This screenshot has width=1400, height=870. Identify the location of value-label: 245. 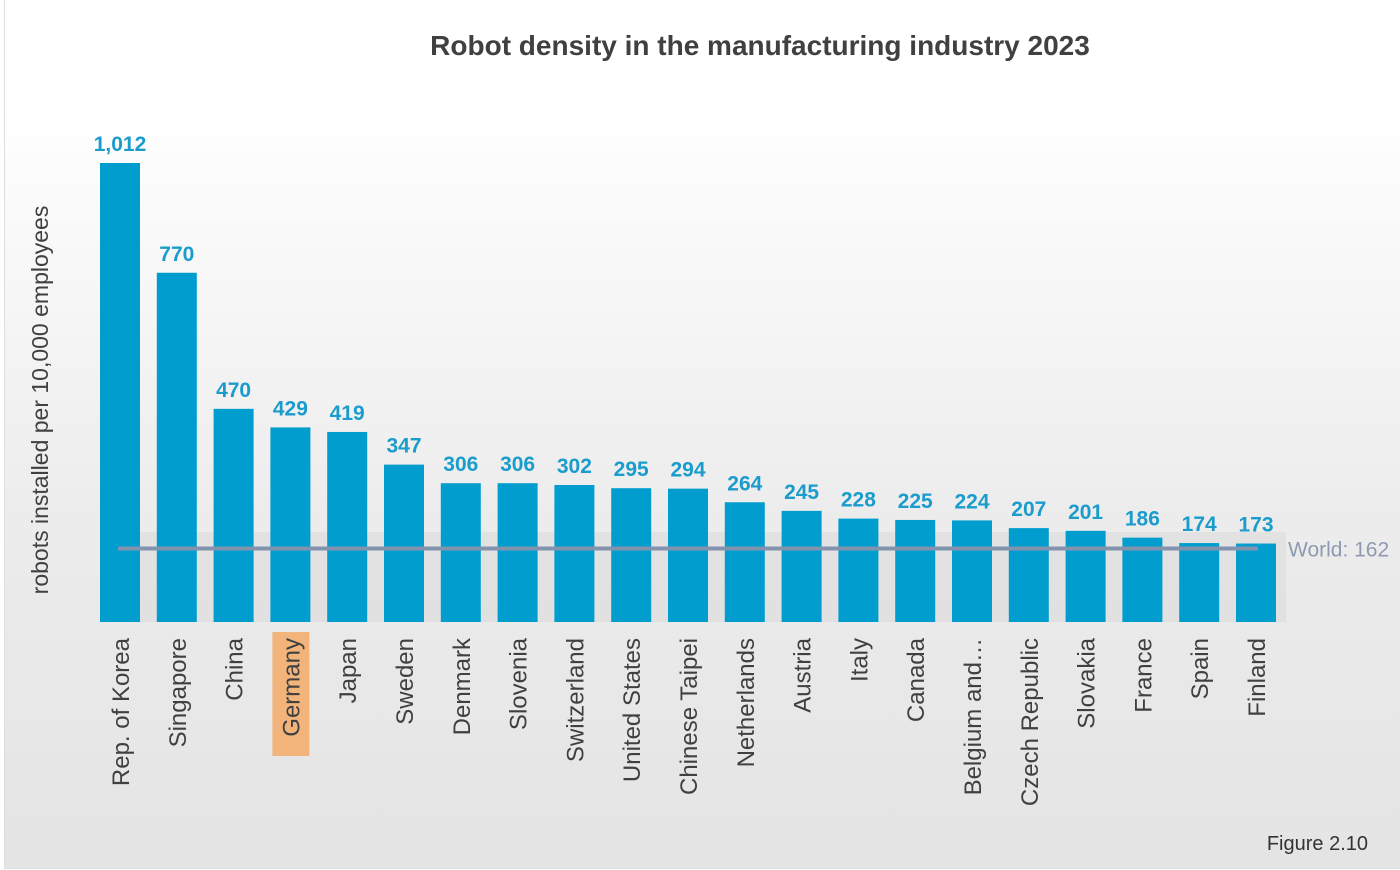
(801, 492).